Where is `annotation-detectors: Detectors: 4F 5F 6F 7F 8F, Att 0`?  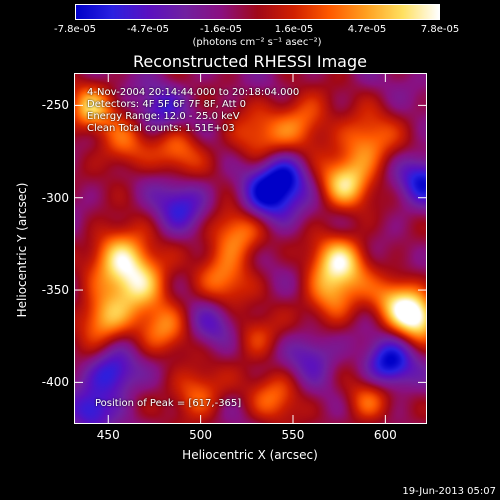
annotation-detectors: Detectors: 4F 5F 6F 7F 8F, Att 0 is located at coordinates (167, 104).